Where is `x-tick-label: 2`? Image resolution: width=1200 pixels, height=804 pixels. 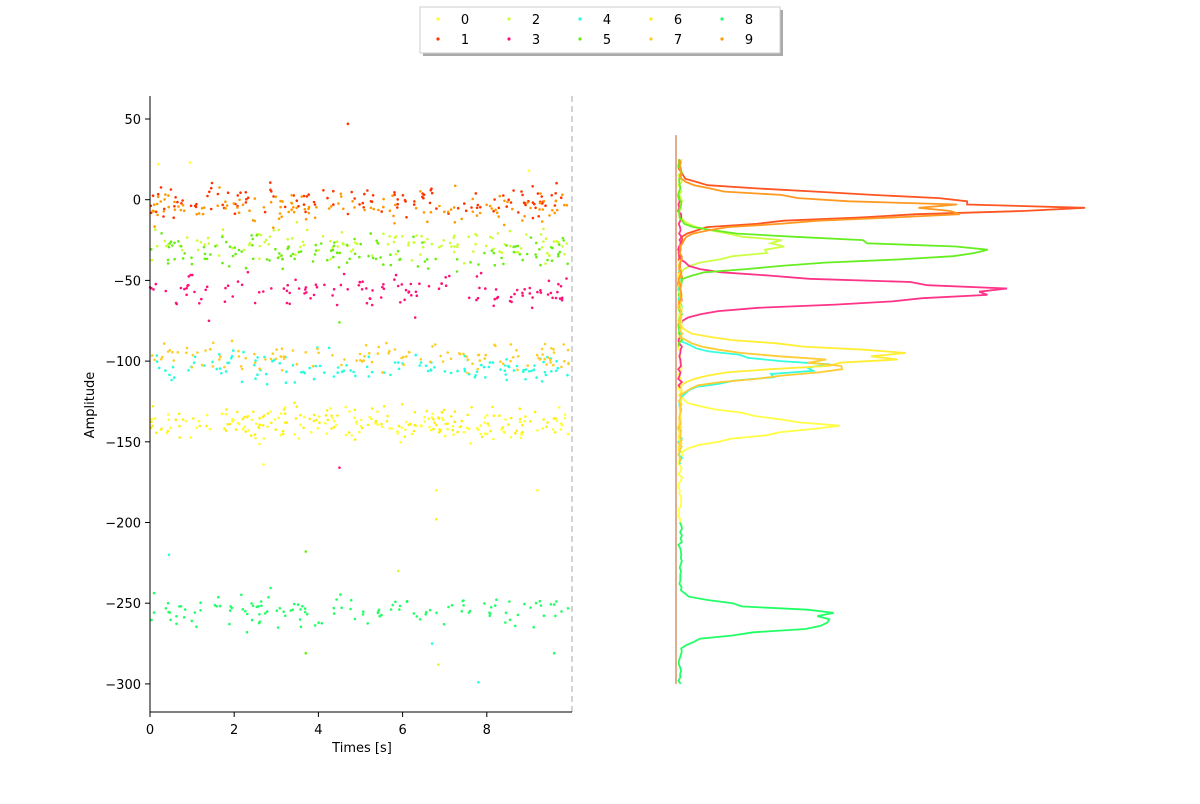
x-tick-label: 2 is located at coordinates (234, 730).